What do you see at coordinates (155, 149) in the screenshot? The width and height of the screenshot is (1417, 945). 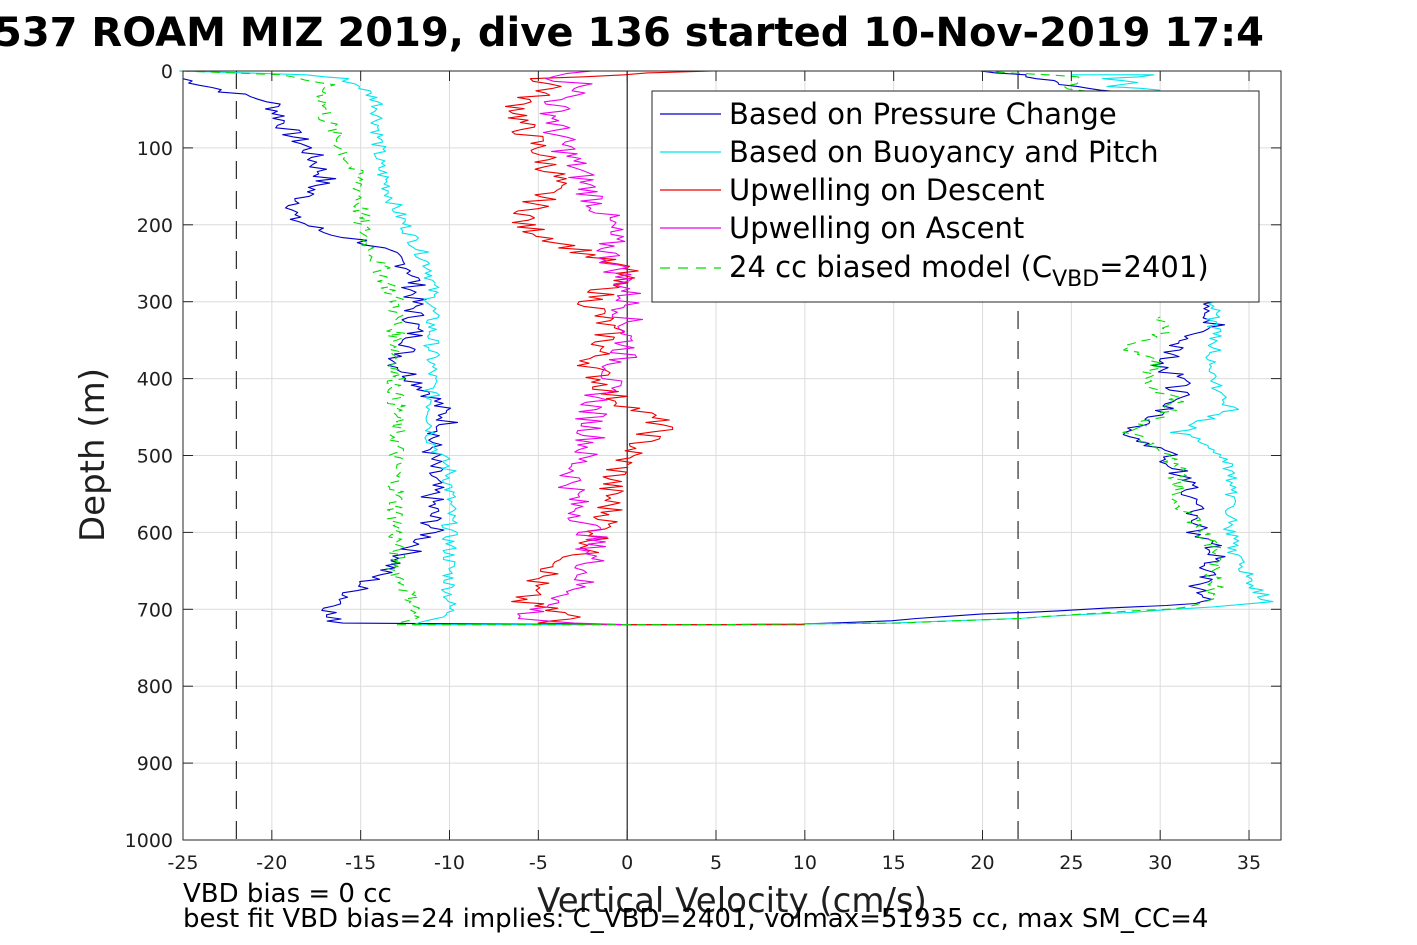 I see `y-tick-label: 100` at bounding box center [155, 149].